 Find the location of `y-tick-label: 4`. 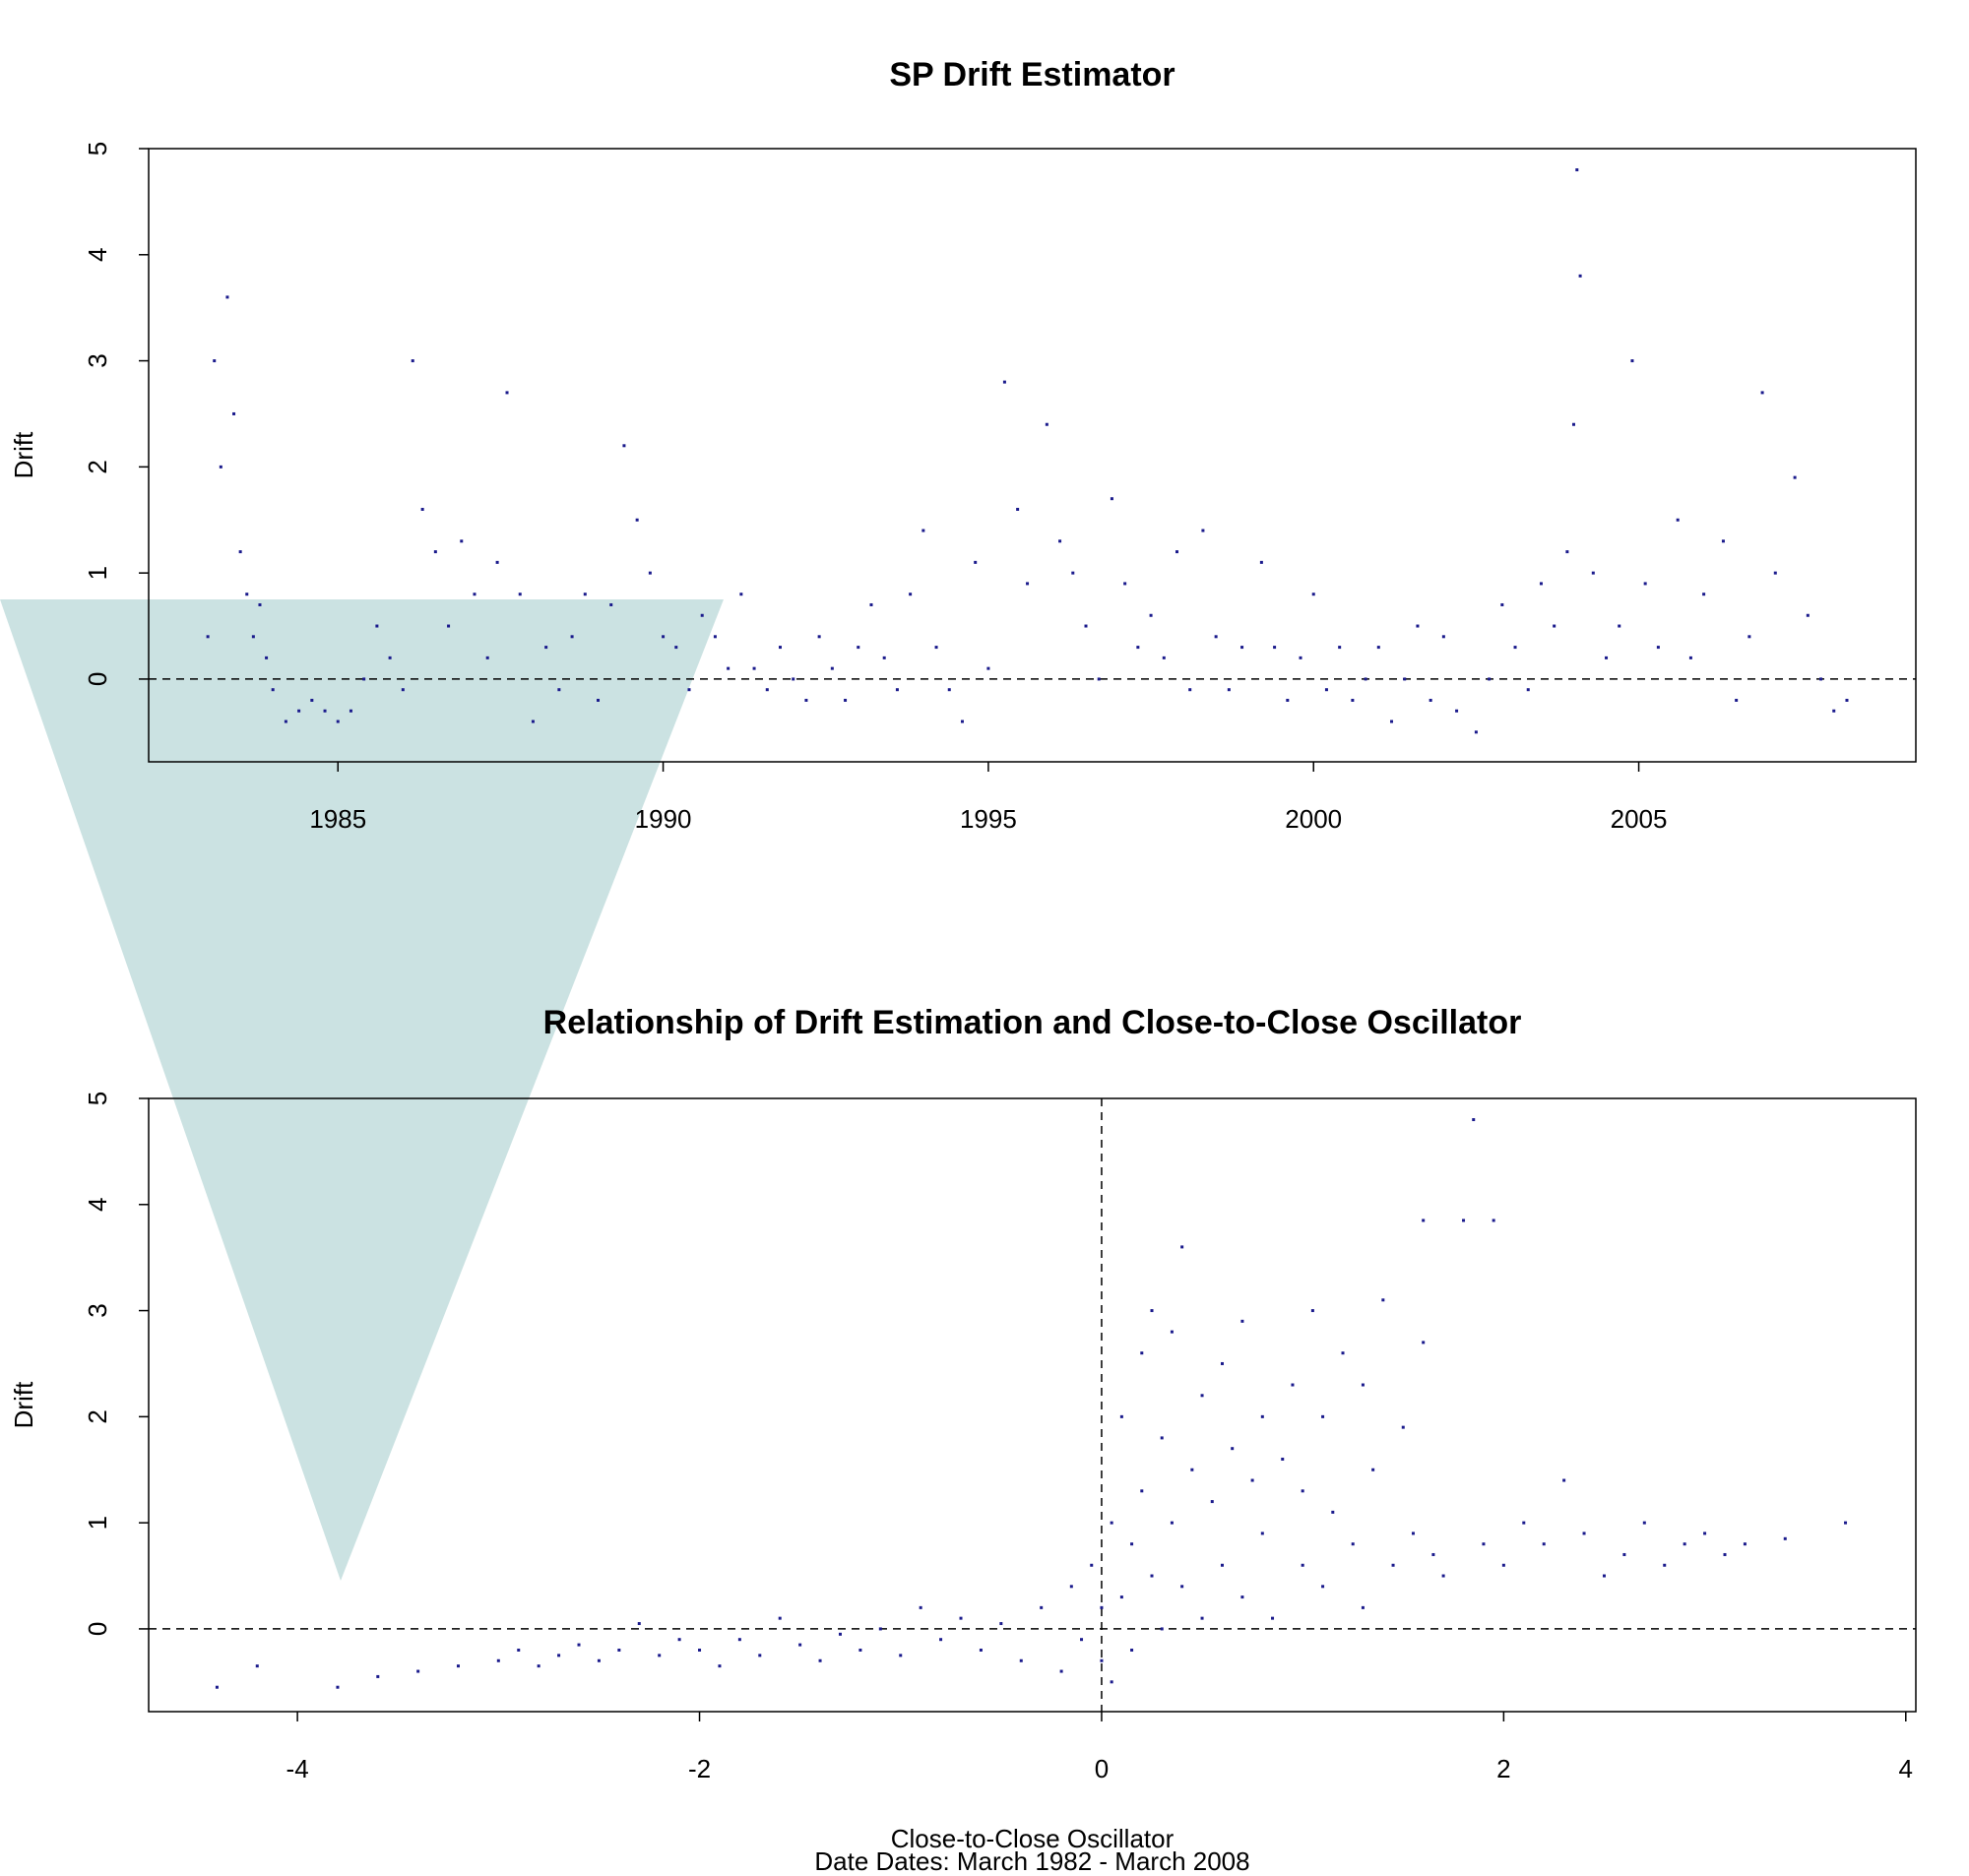

y-tick-label: 4 is located at coordinates (97, 255).